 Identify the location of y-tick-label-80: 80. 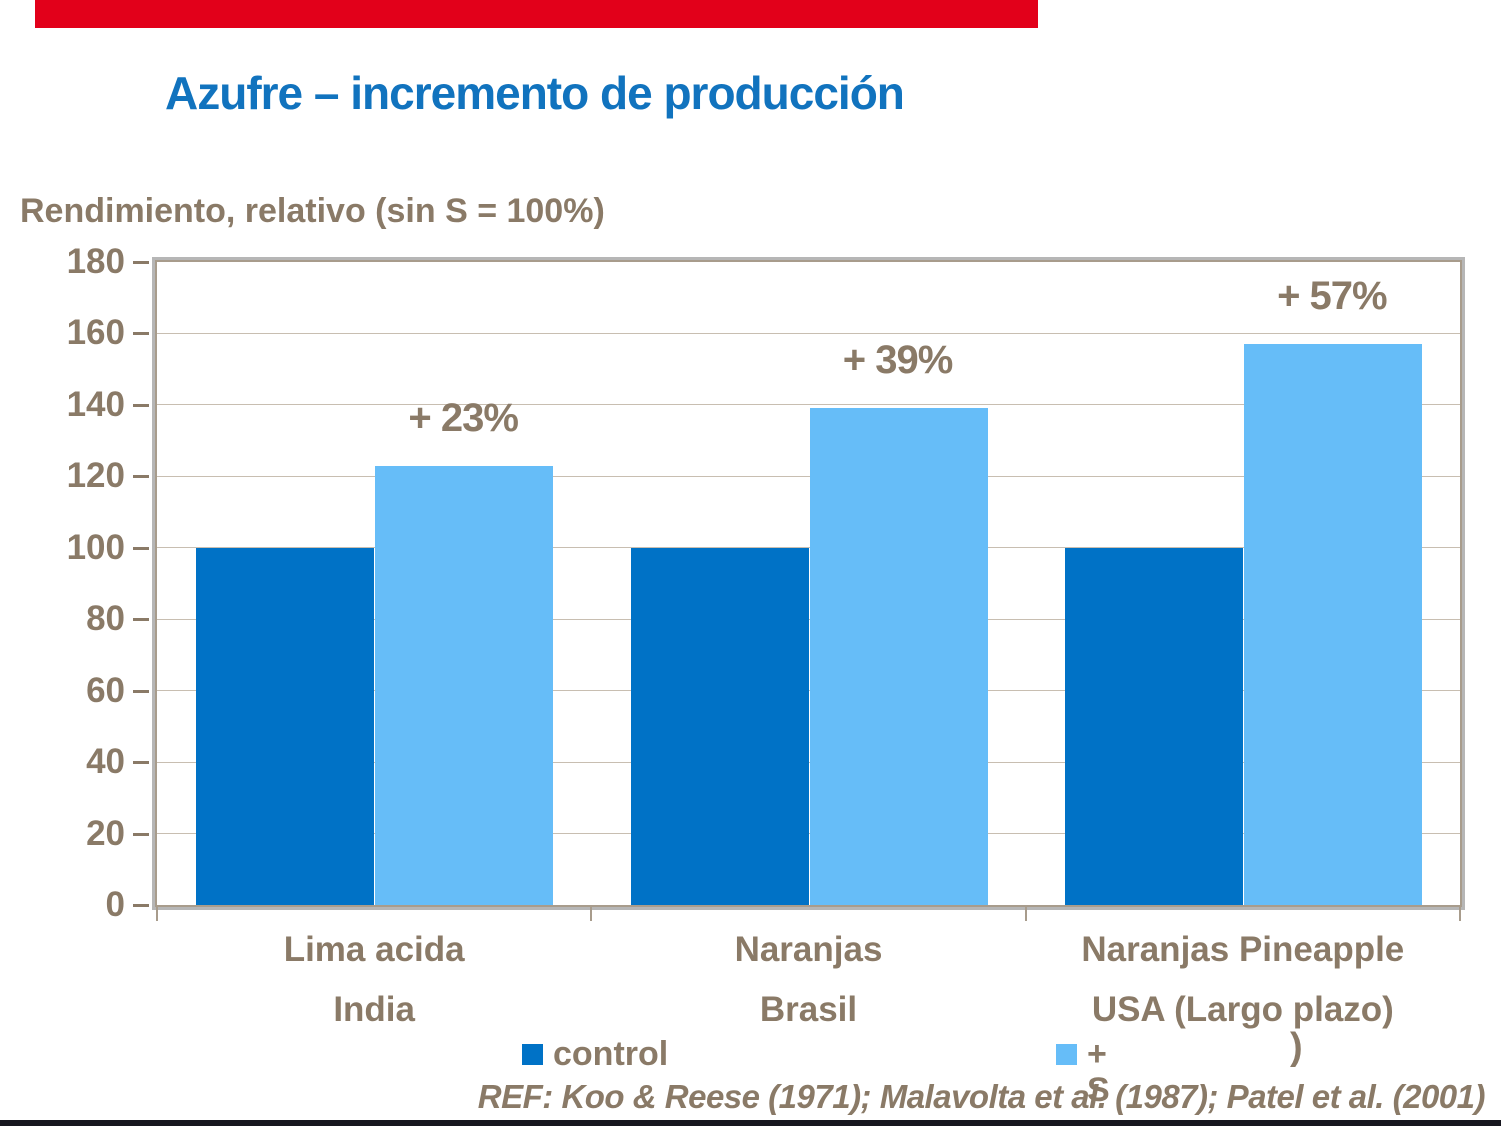
(105, 619).